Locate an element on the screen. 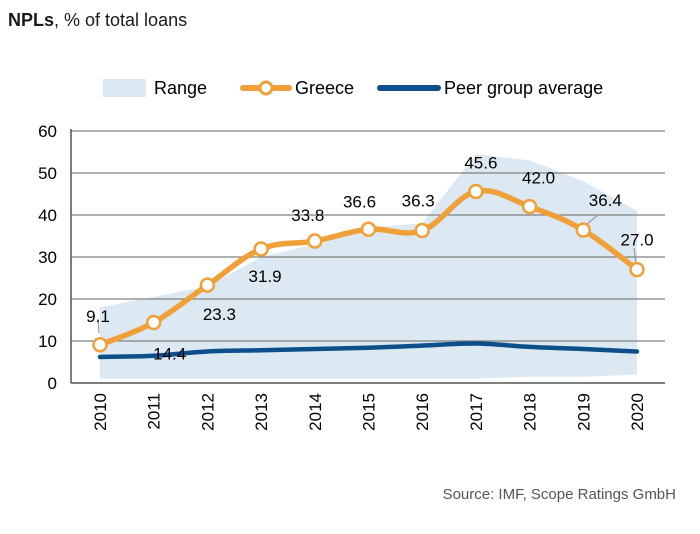  legend-peer-label: Peer group average is located at coordinates (523, 88).